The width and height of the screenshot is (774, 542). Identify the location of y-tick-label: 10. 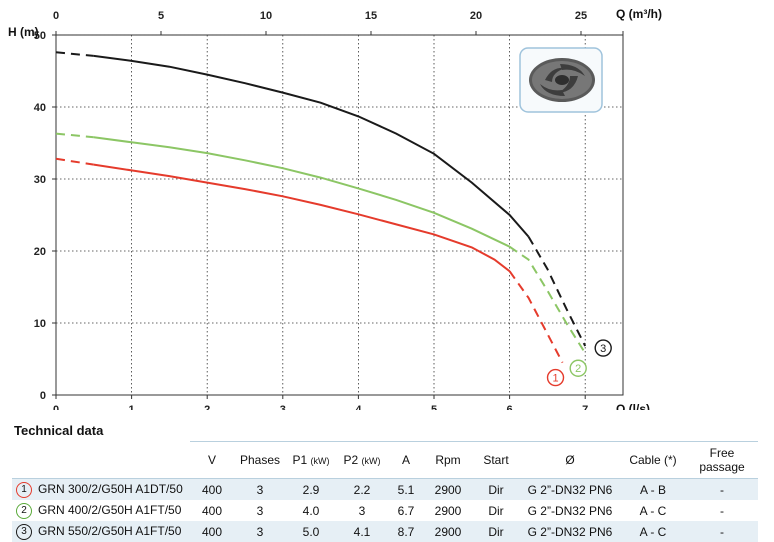
(40, 324).